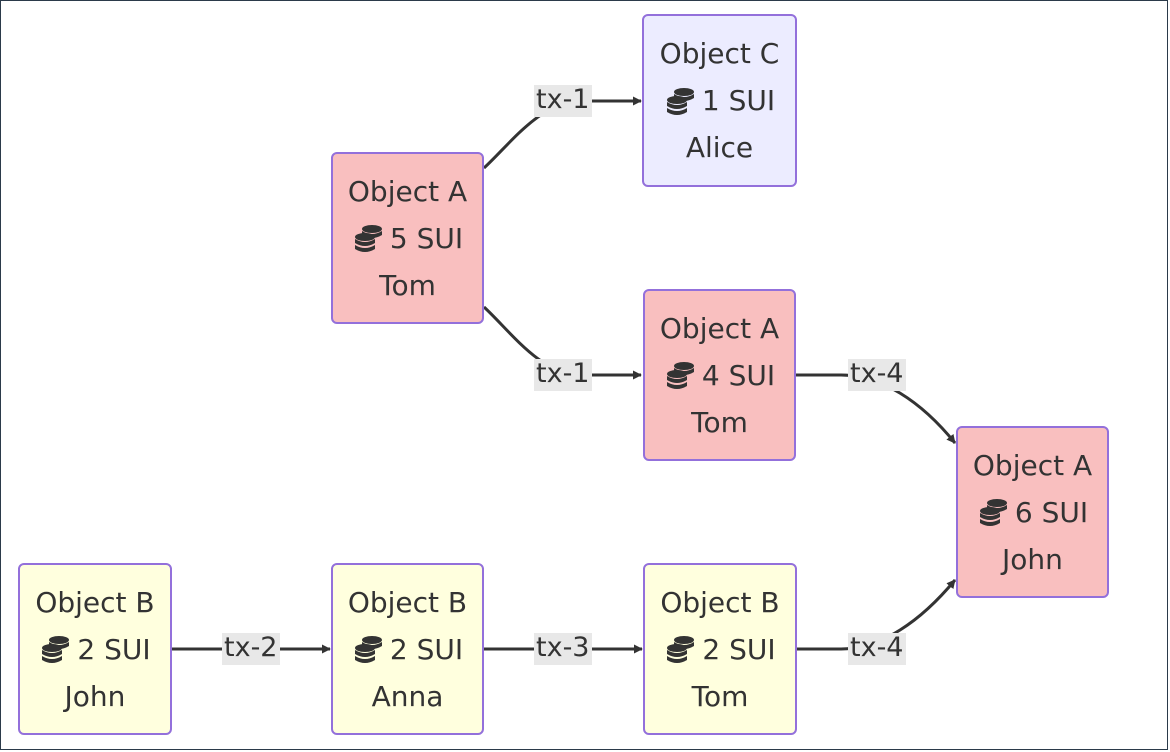 The height and width of the screenshot is (752, 1170). What do you see at coordinates (719, 147) in the screenshot?
I see `node-owner: Alice` at bounding box center [719, 147].